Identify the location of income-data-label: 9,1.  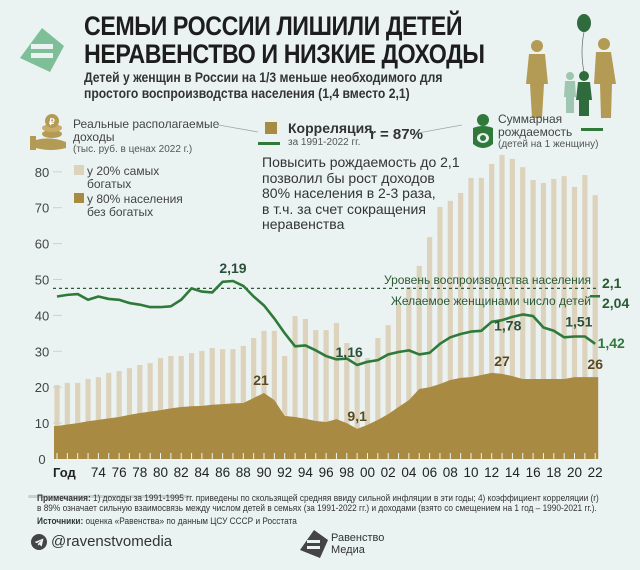
(357, 416).